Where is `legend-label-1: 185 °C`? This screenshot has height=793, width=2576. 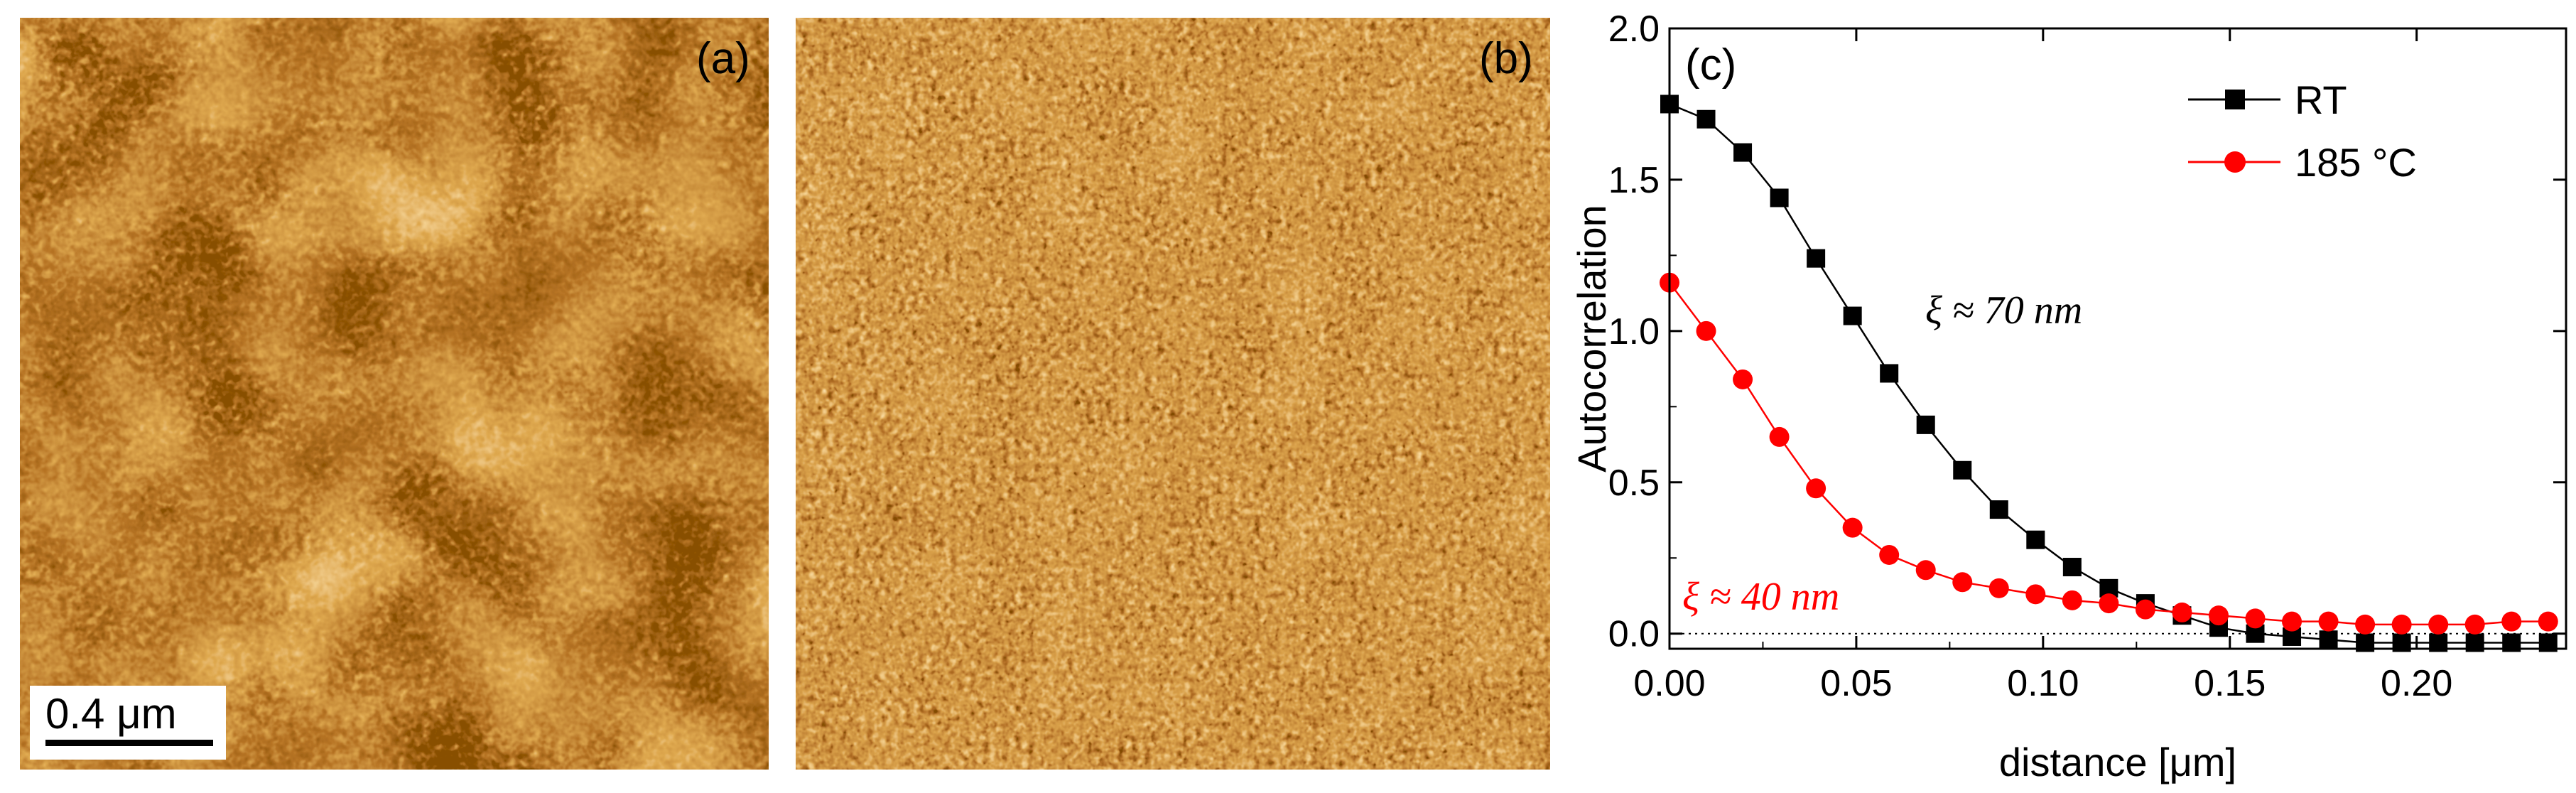 legend-label-1: 185 °C is located at coordinates (2356, 162).